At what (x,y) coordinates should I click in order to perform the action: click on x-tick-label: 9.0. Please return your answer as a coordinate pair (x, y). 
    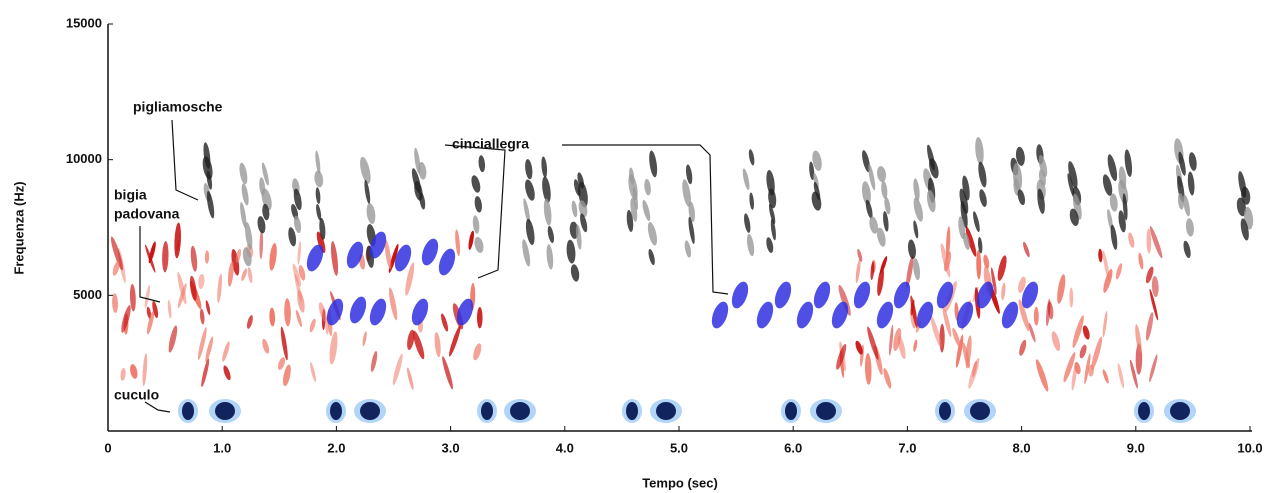
    Looking at the image, I should click on (1136, 447).